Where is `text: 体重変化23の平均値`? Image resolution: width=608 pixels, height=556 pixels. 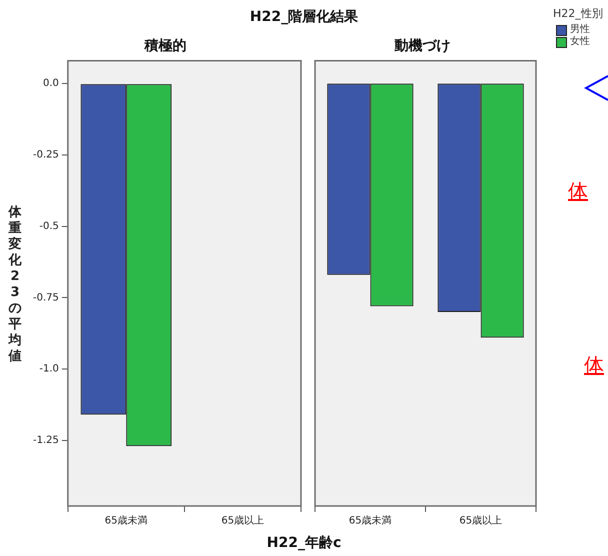 text: 体重変化23の平均値 is located at coordinates (15, 284).